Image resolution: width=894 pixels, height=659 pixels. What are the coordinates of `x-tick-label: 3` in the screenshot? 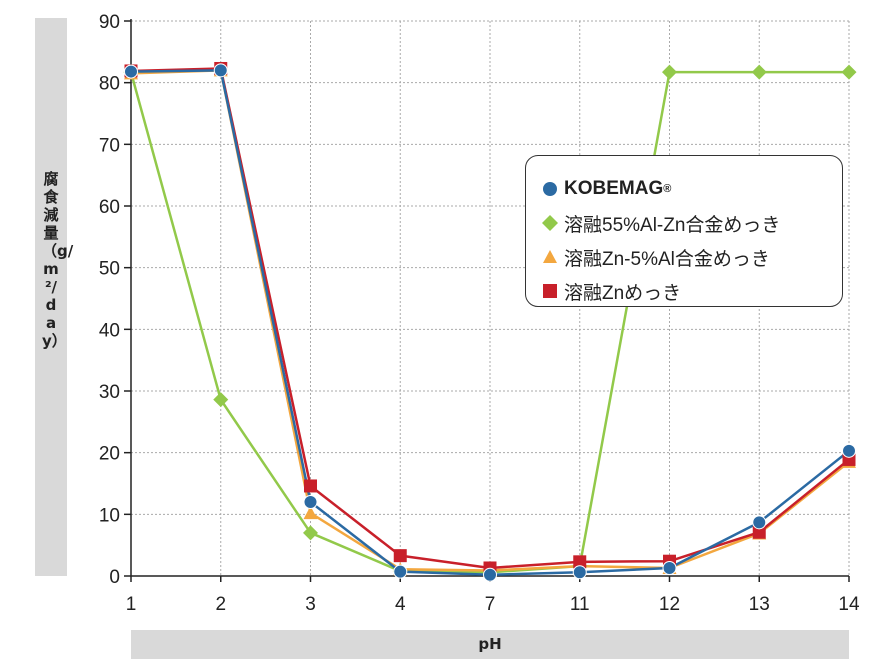 It's located at (310, 604).